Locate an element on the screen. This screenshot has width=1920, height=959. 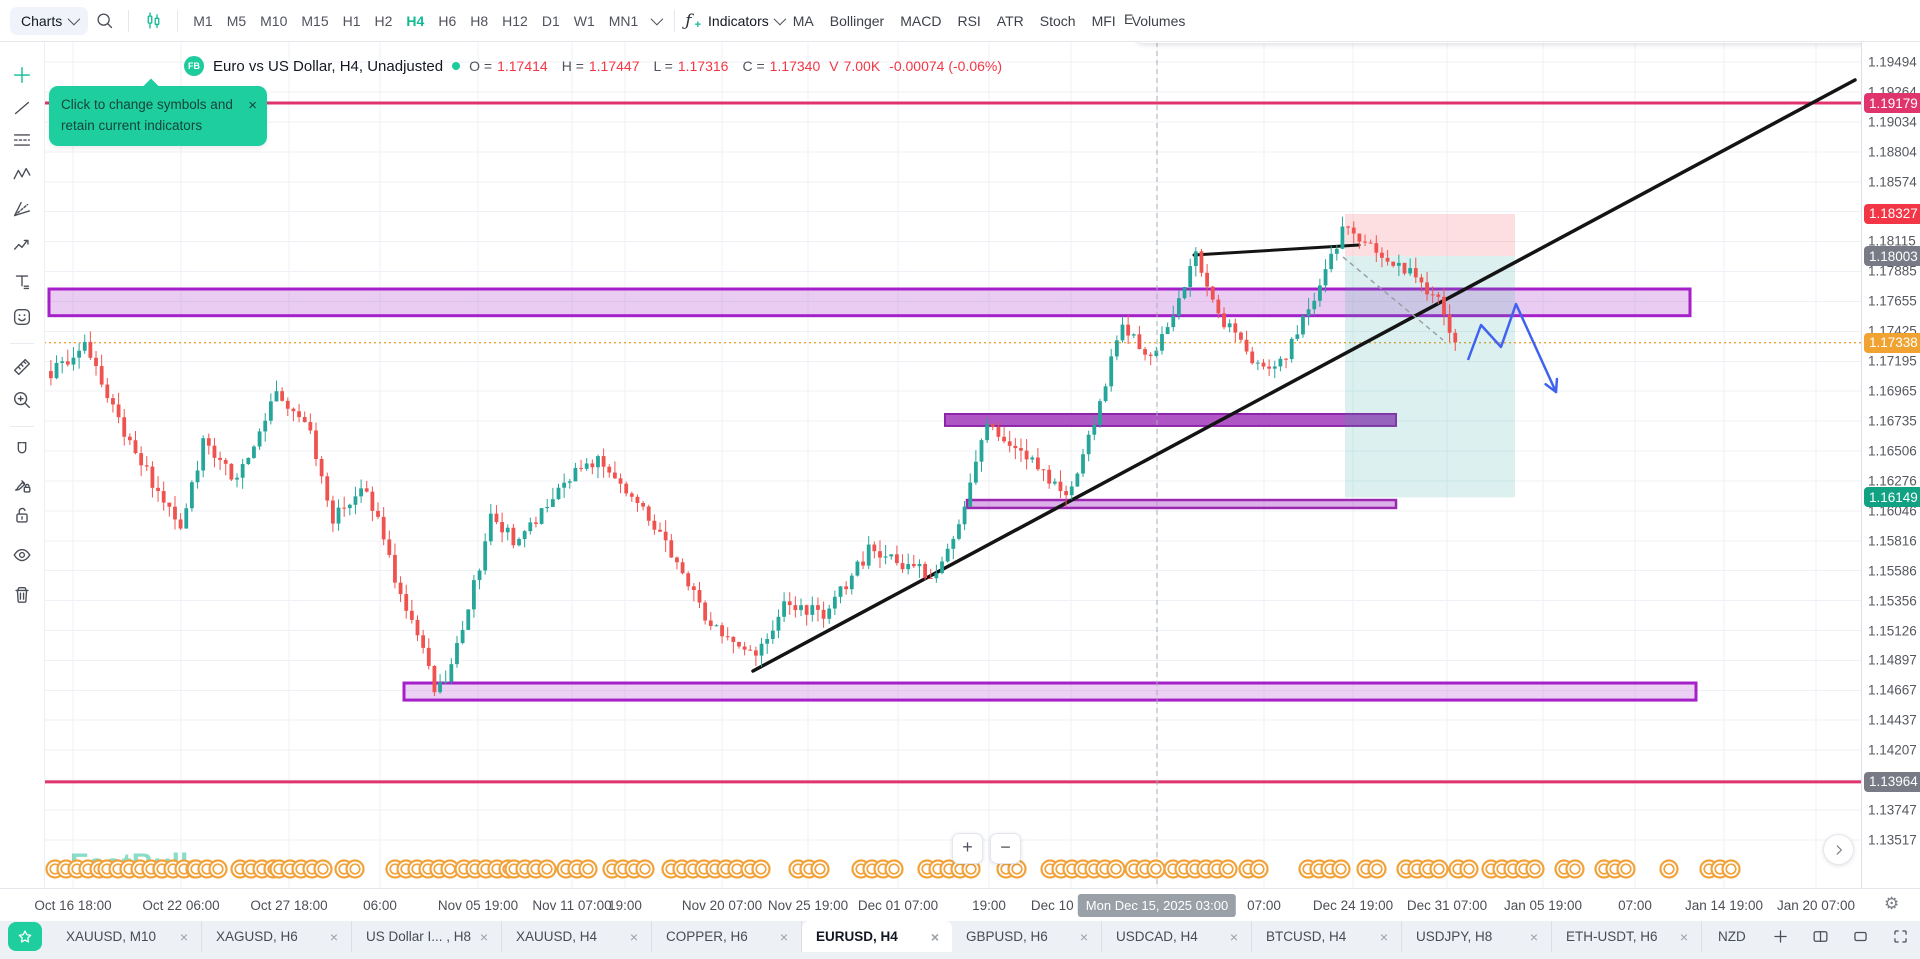
price-tick: 1.13747 is located at coordinates (1892, 810).